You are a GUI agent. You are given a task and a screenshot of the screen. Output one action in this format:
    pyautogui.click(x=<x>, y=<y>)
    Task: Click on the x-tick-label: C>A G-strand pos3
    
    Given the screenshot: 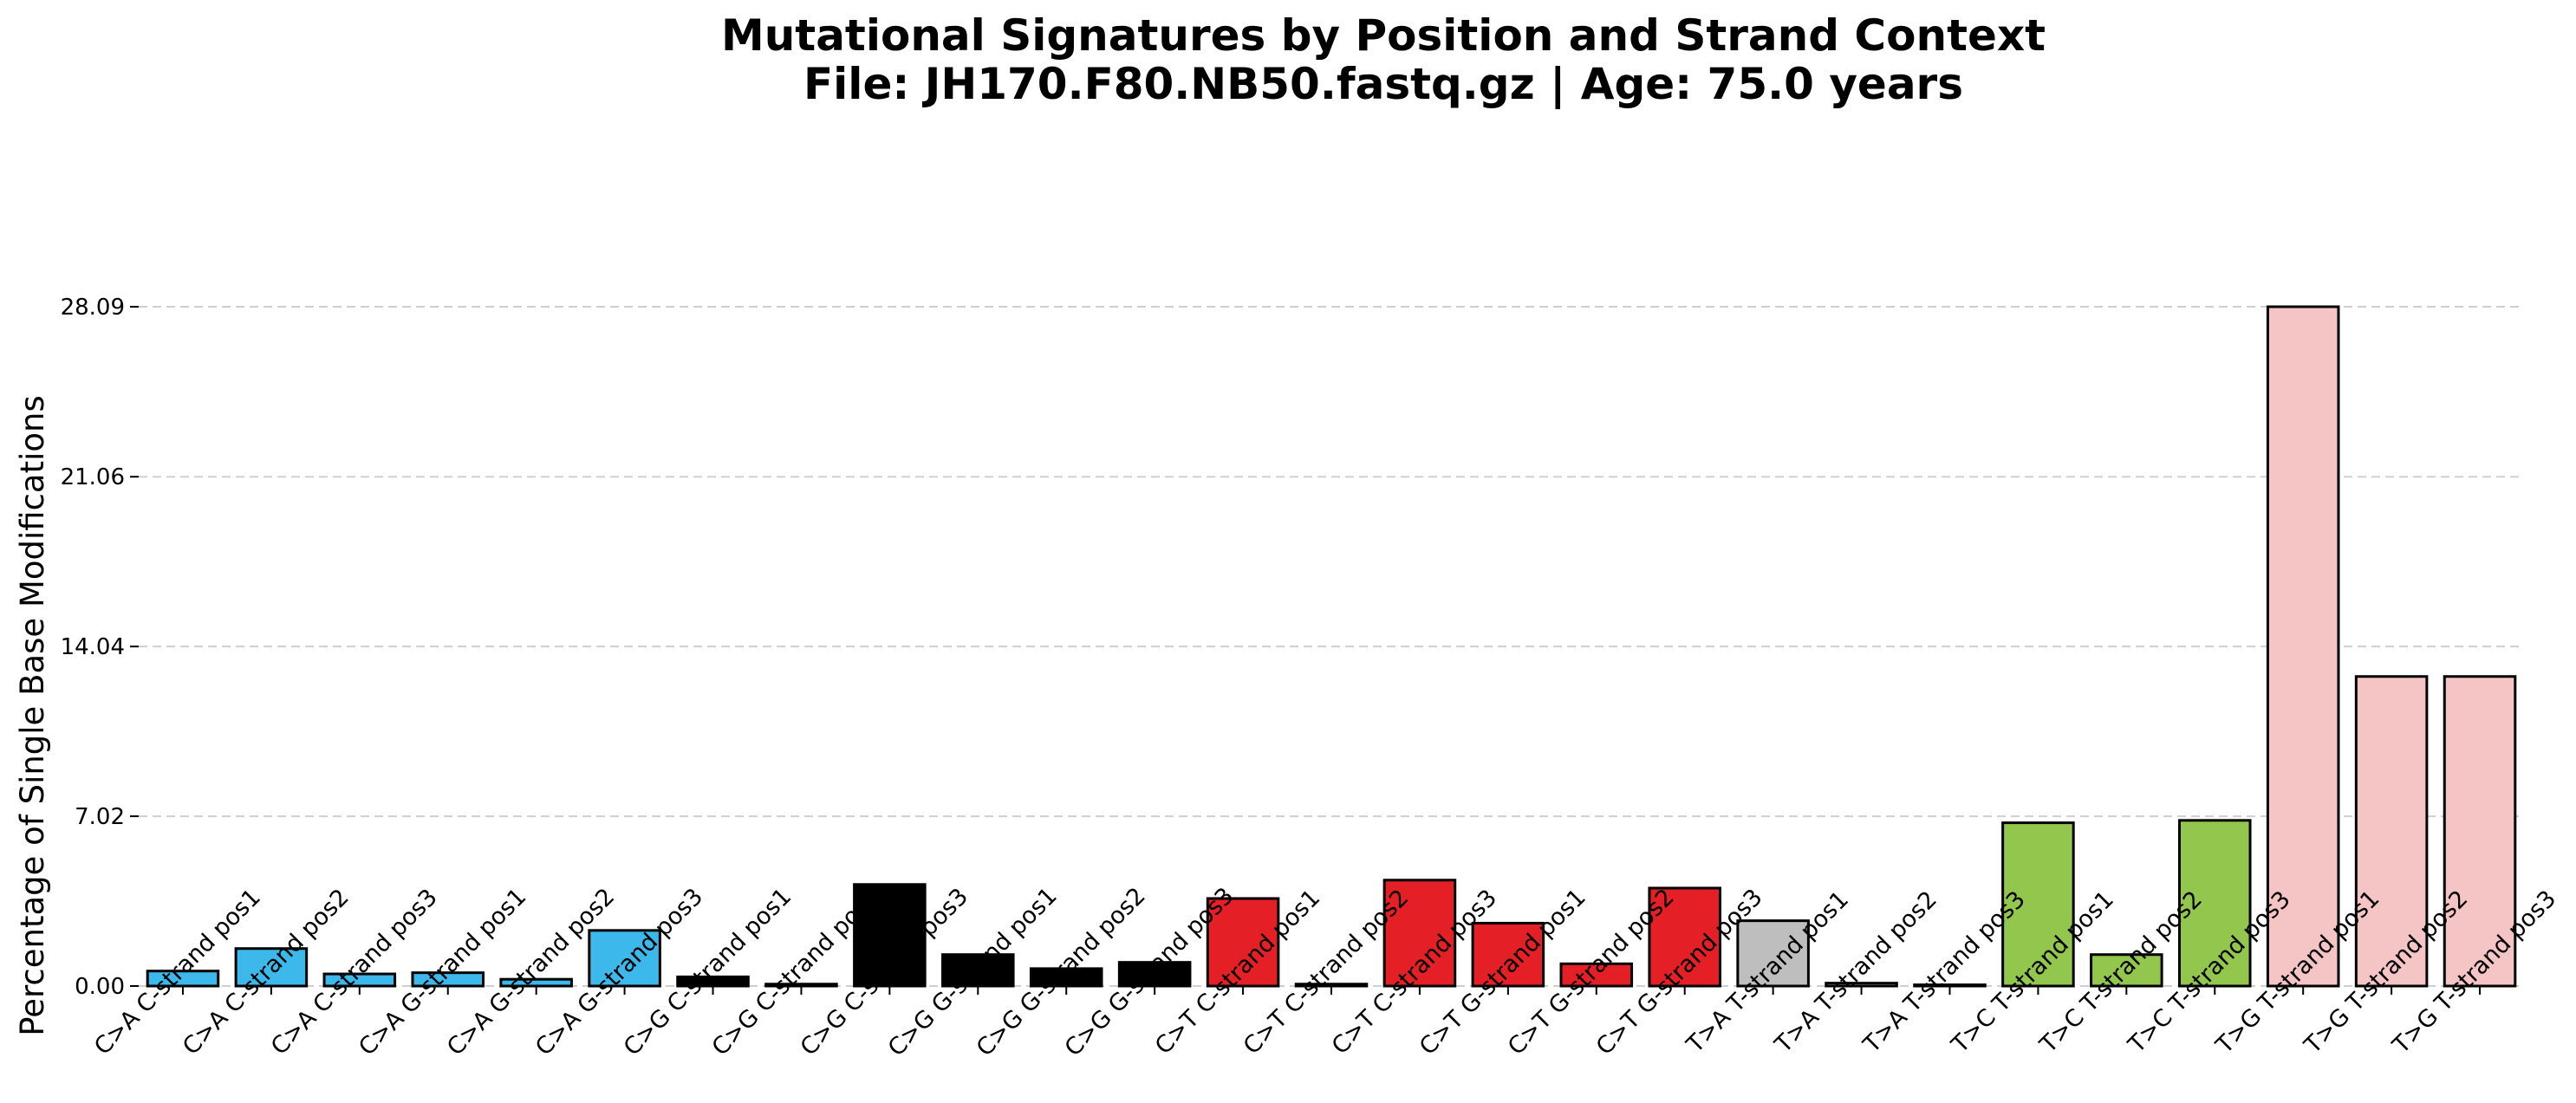 What is the action you would take?
    pyautogui.click(x=619, y=972)
    